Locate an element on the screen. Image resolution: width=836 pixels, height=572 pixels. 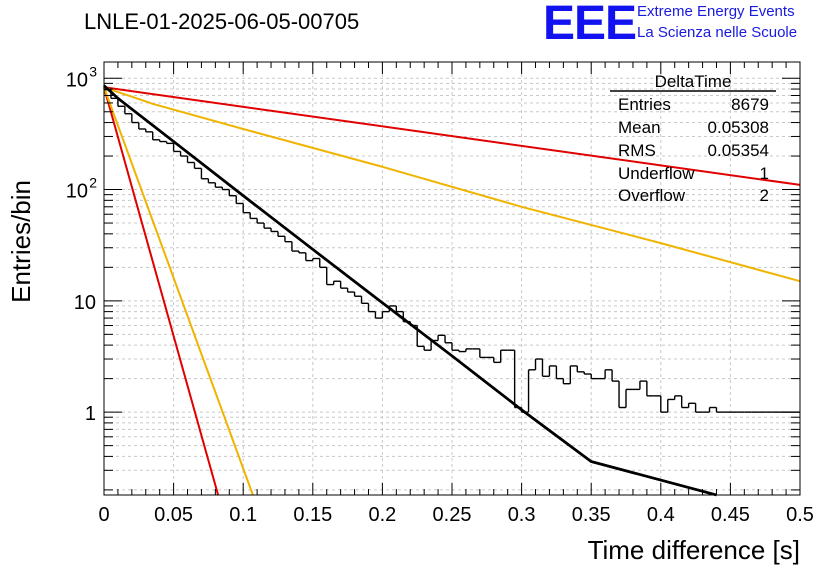
y-tick-exponent: 3 is located at coordinates (93, 71).